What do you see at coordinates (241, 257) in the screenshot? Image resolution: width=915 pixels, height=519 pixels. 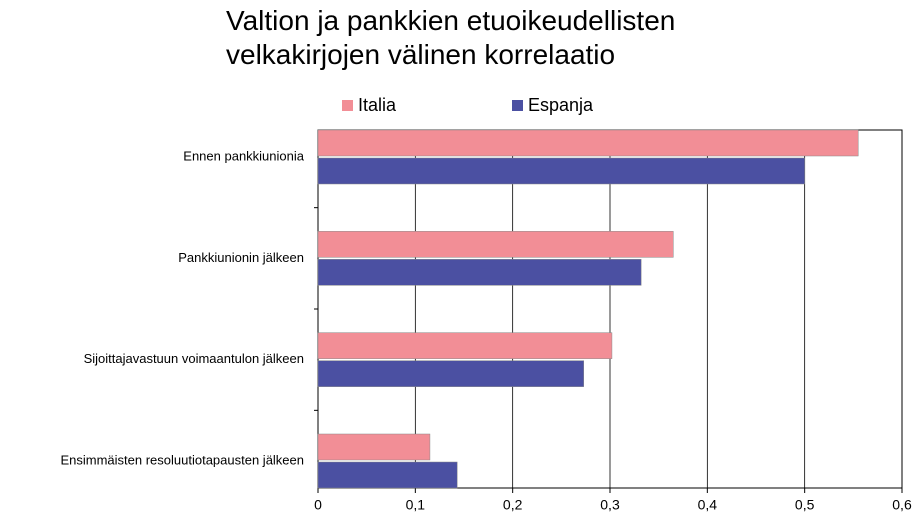 I see `y-tick-label: Pankkiunionin jälkeen` at bounding box center [241, 257].